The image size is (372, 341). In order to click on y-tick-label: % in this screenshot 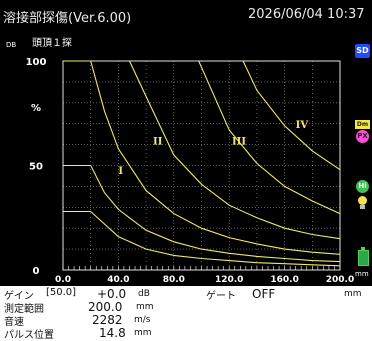, I will do `click(36, 108)`.